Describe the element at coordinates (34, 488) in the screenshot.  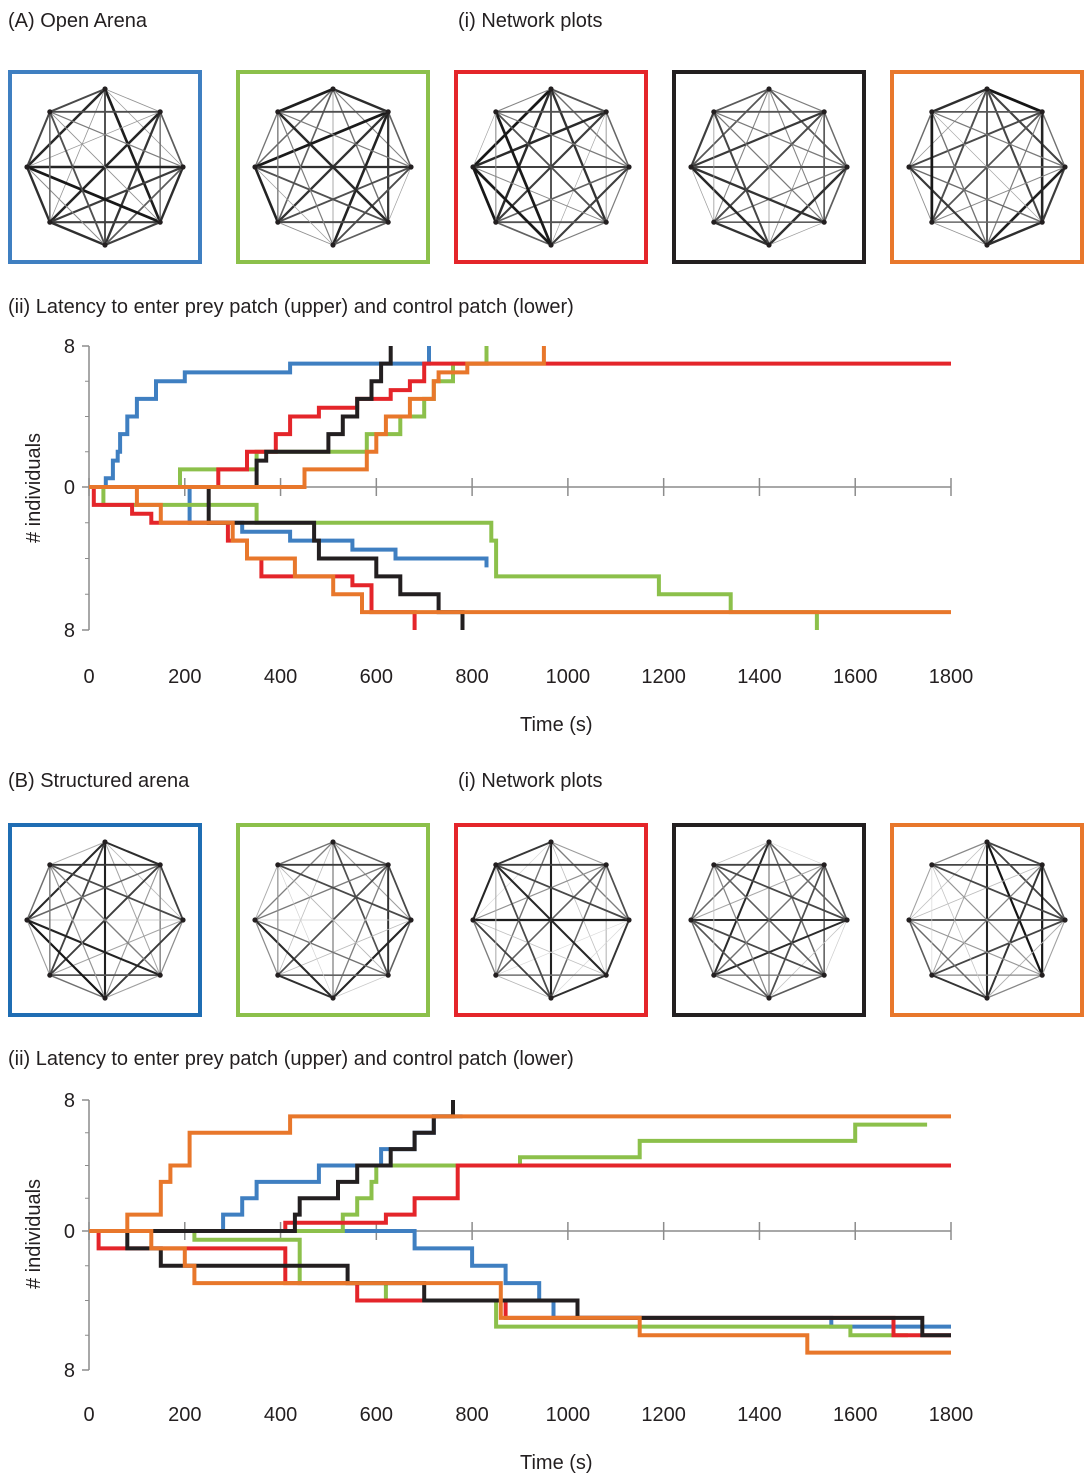
I see `y-axis-label: # individuals` at that location.